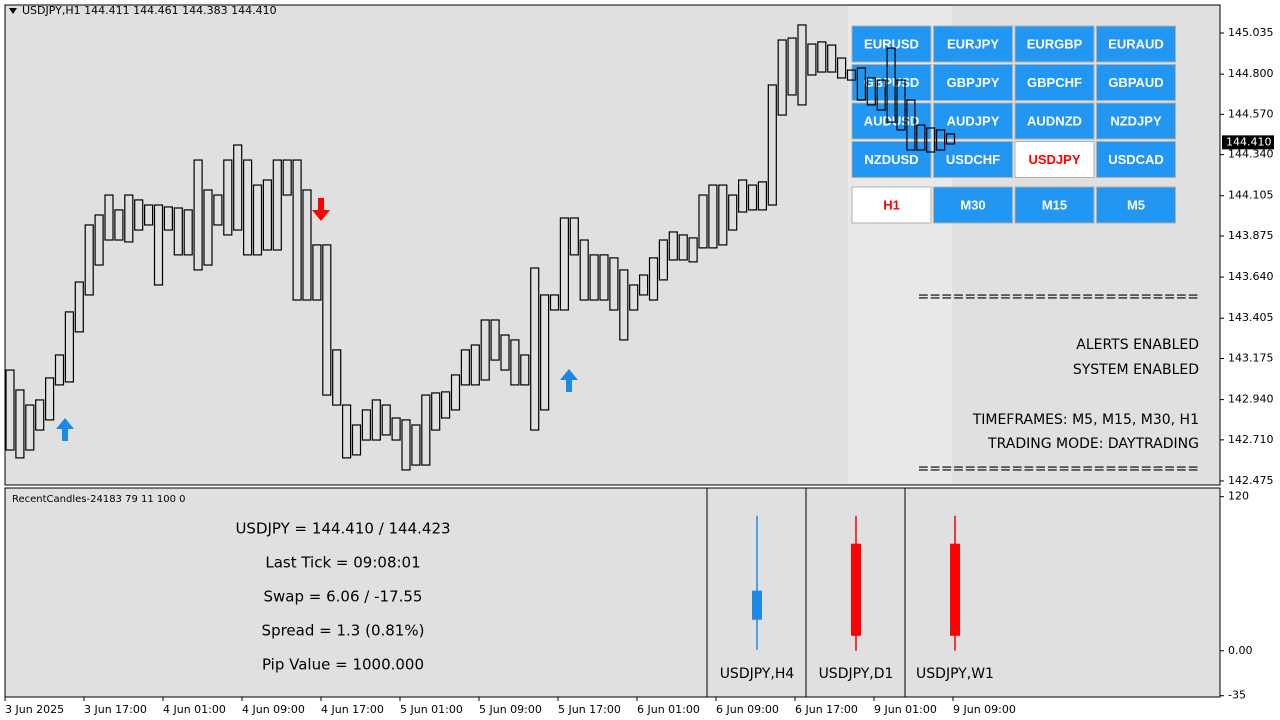  I want to click on button: USDCAD, so click(1136, 159).